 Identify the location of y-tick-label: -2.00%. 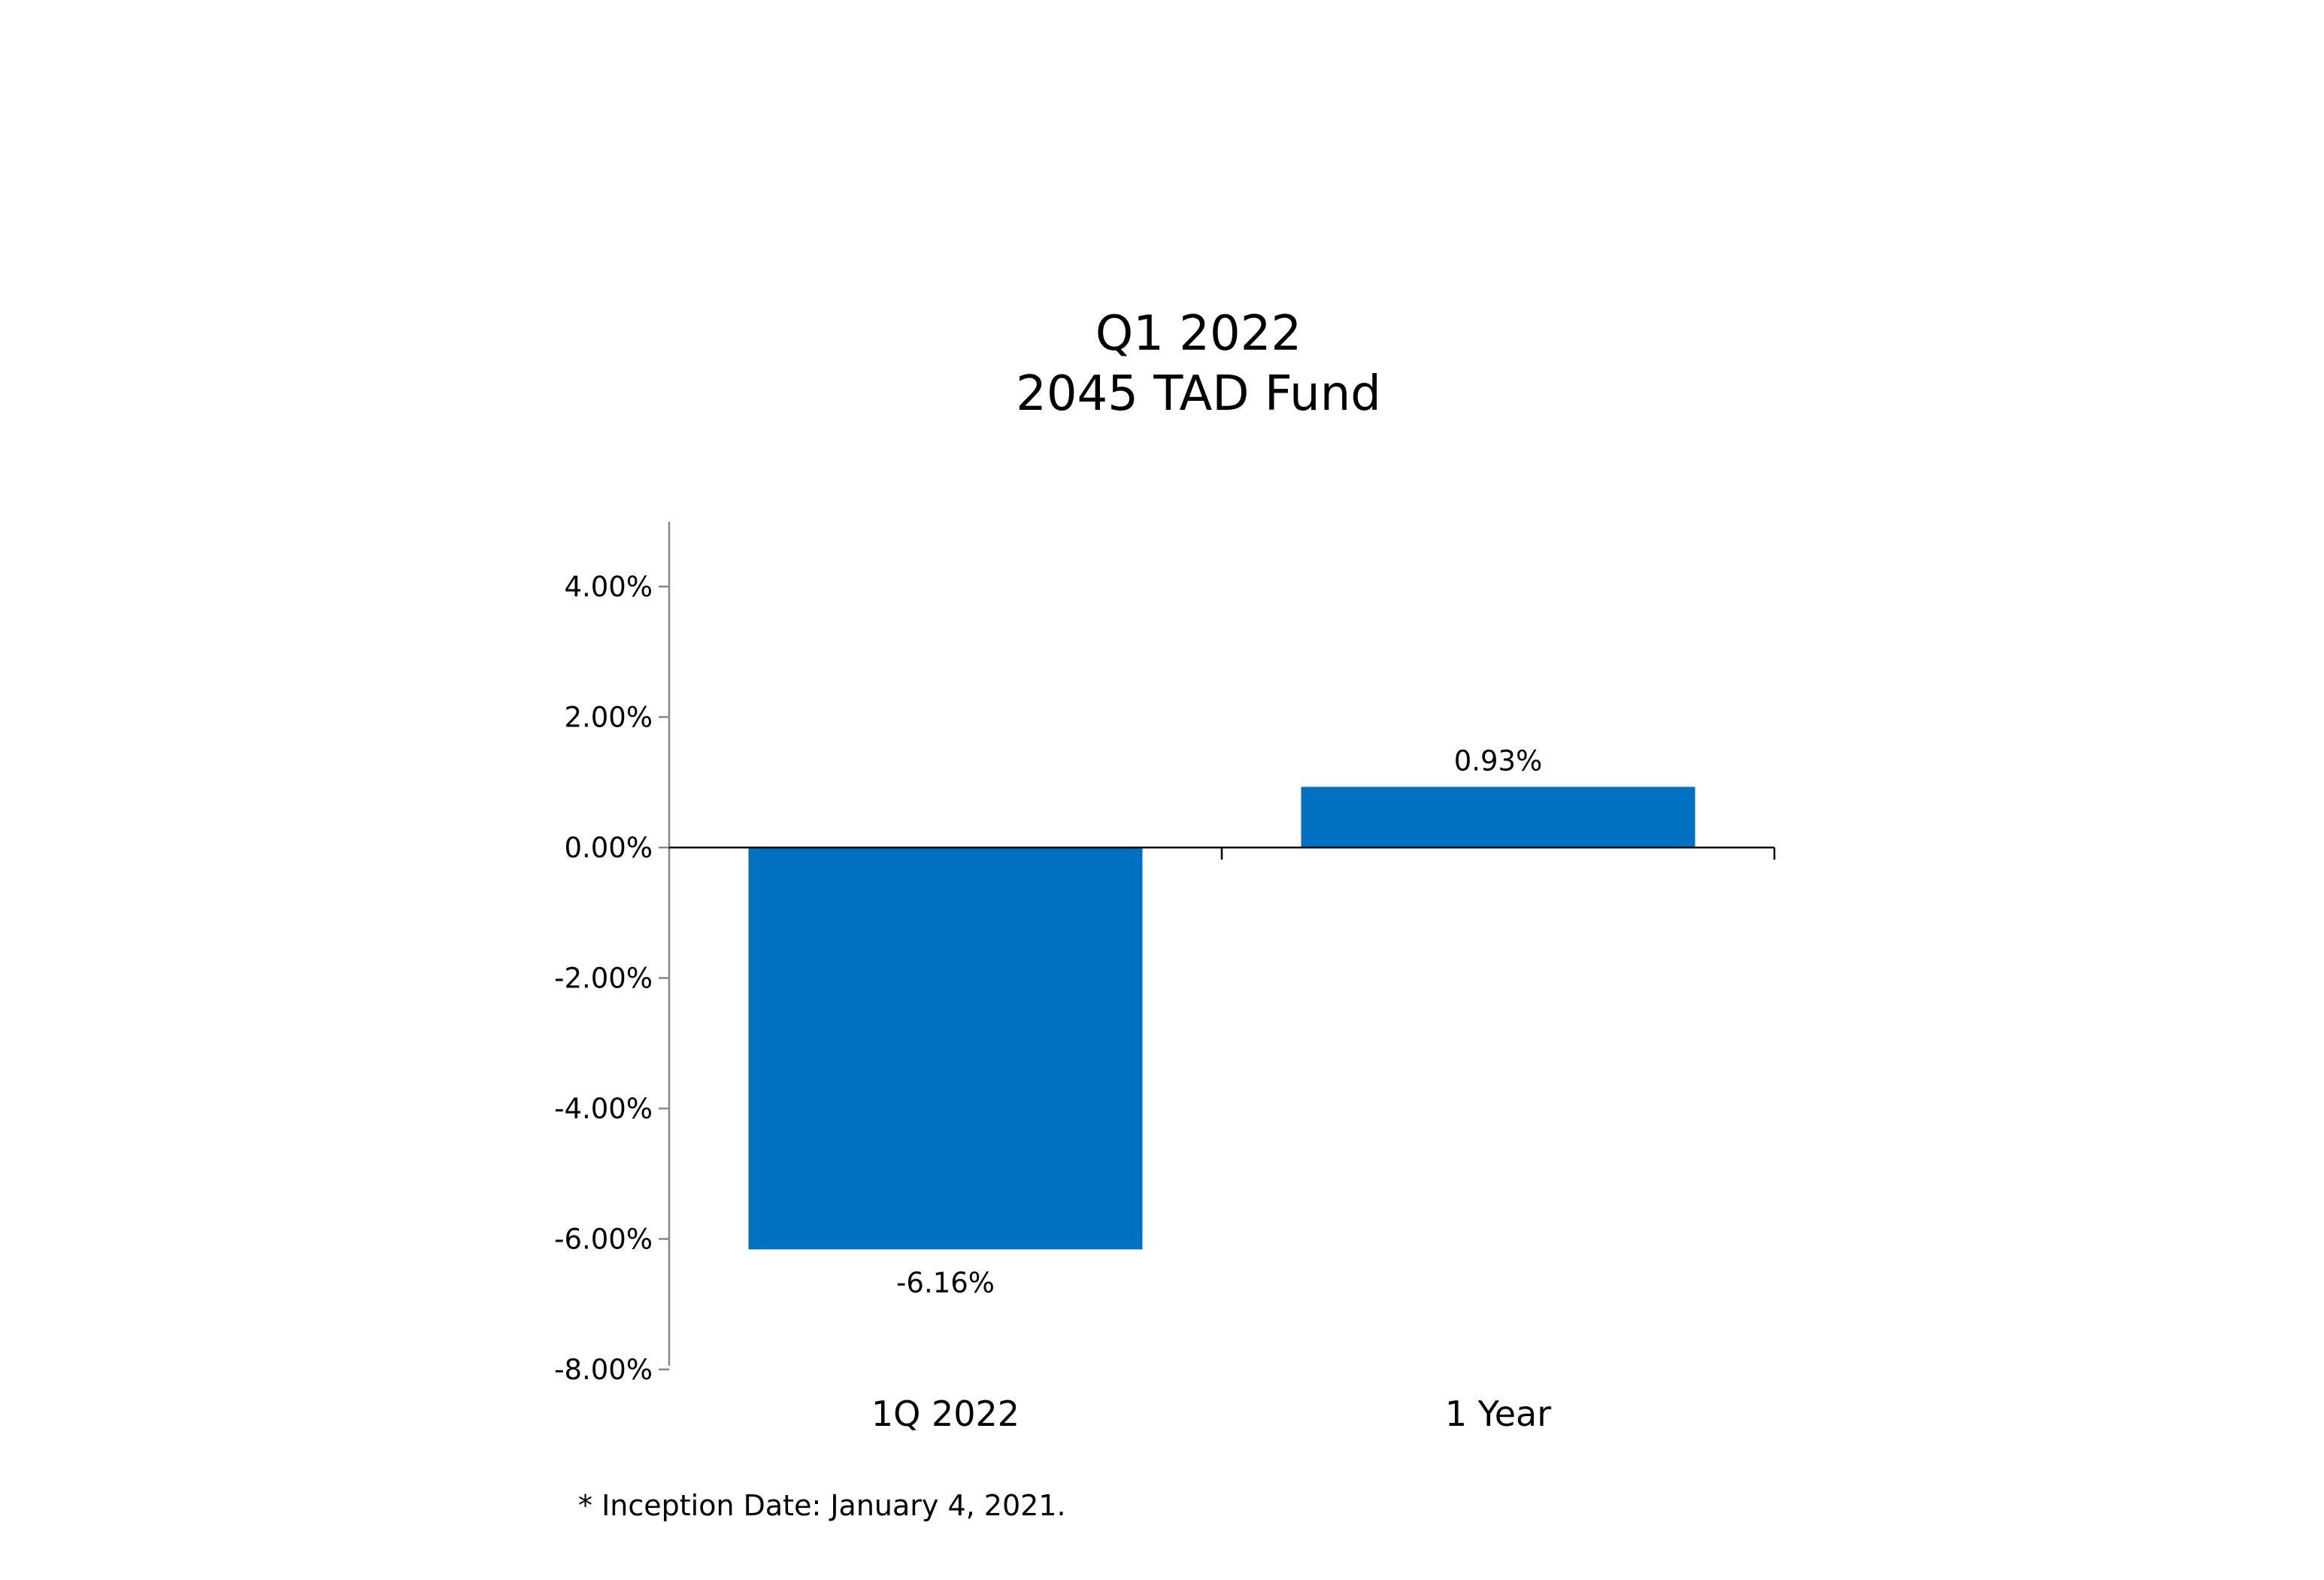
(603, 979).